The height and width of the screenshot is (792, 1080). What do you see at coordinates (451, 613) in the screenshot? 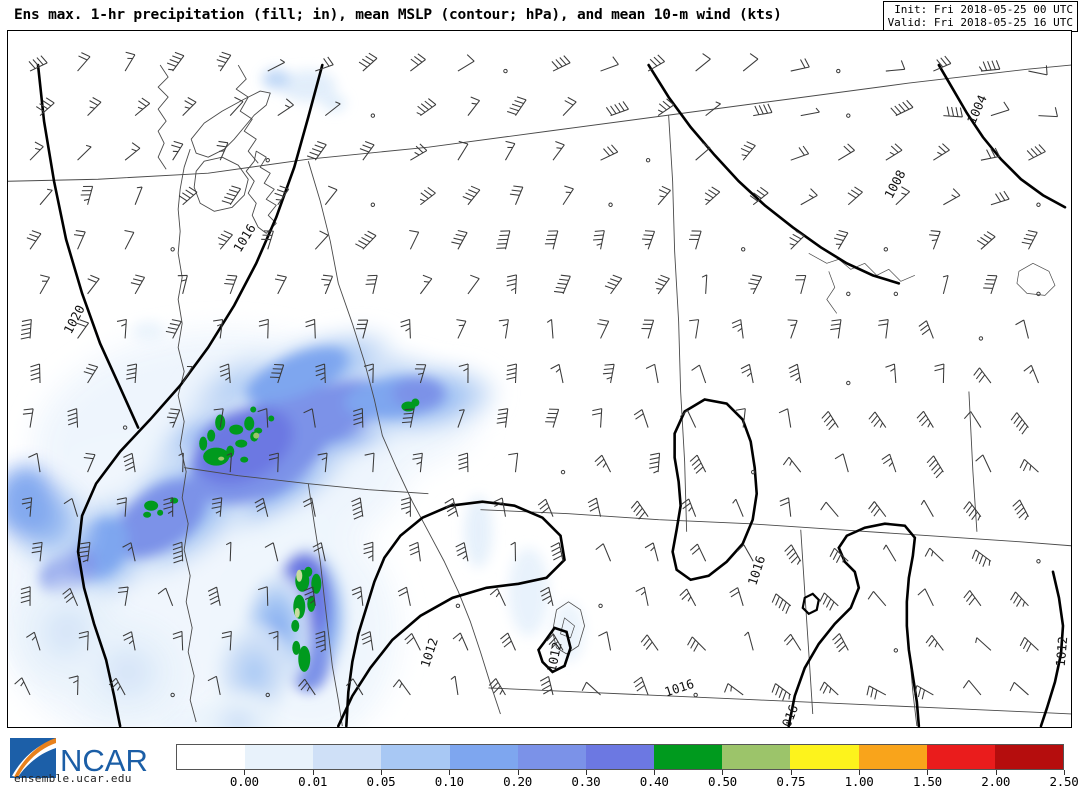
I see `mslp-contour-1012-loop` at bounding box center [451, 613].